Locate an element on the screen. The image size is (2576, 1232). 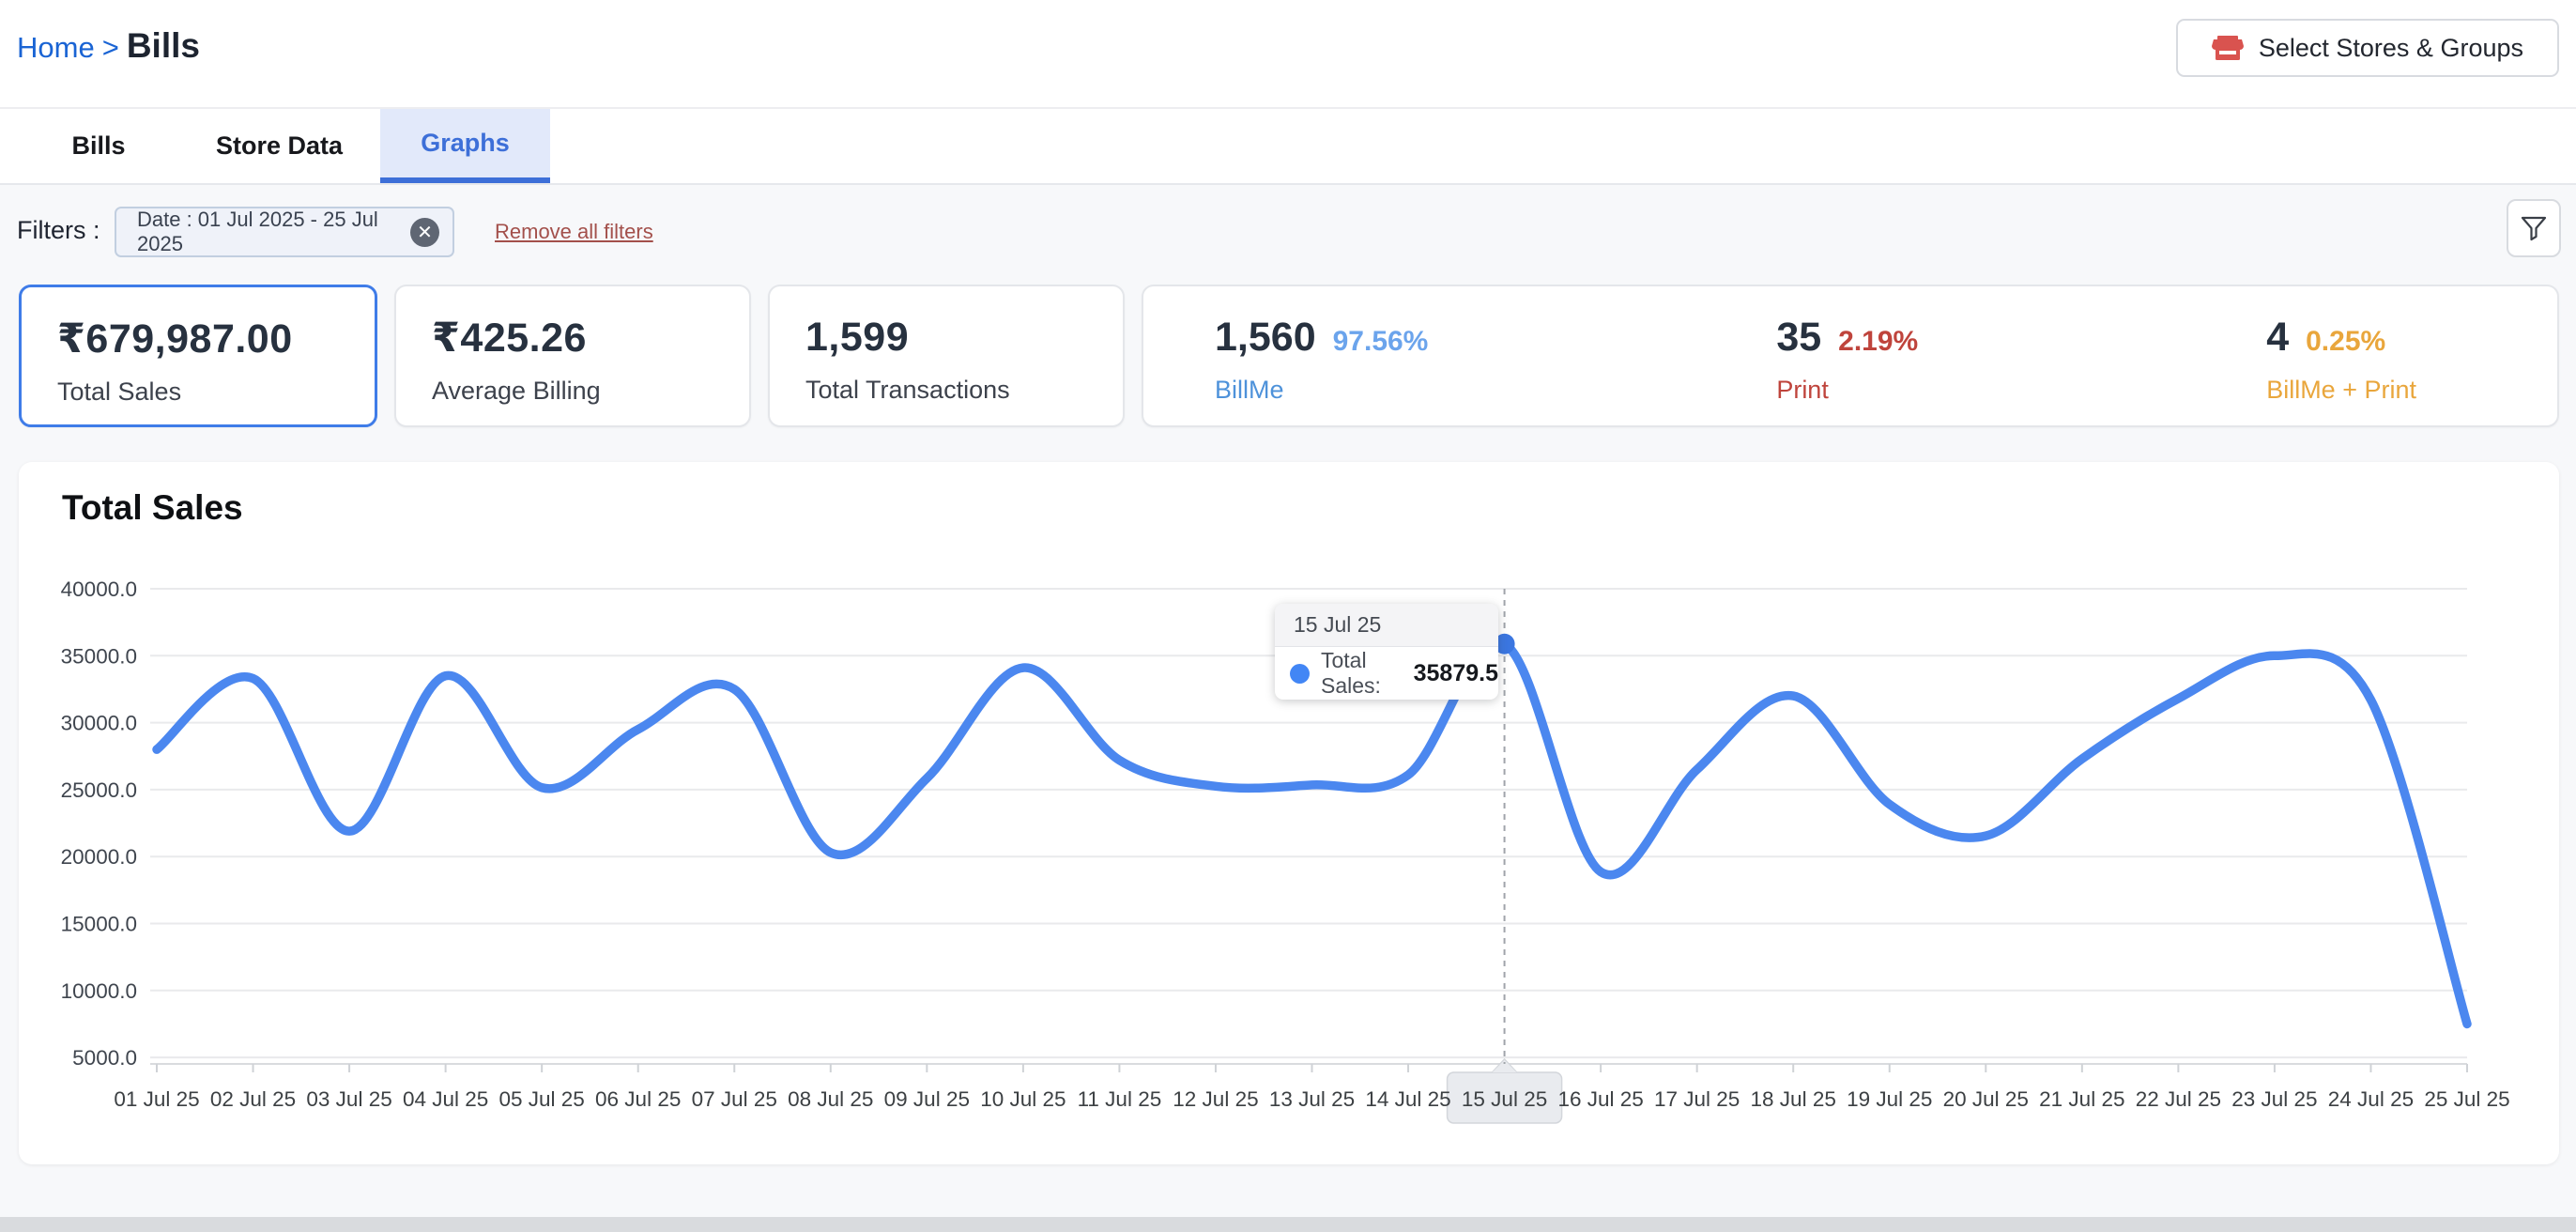
svg-text: 25 Jul 25 is located at coordinates (2466, 1099).